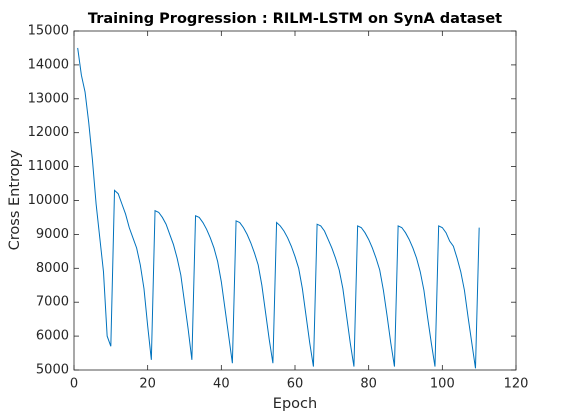 This screenshot has height=417, width=570. I want to click on x-tick-label: 120, so click(516, 384).